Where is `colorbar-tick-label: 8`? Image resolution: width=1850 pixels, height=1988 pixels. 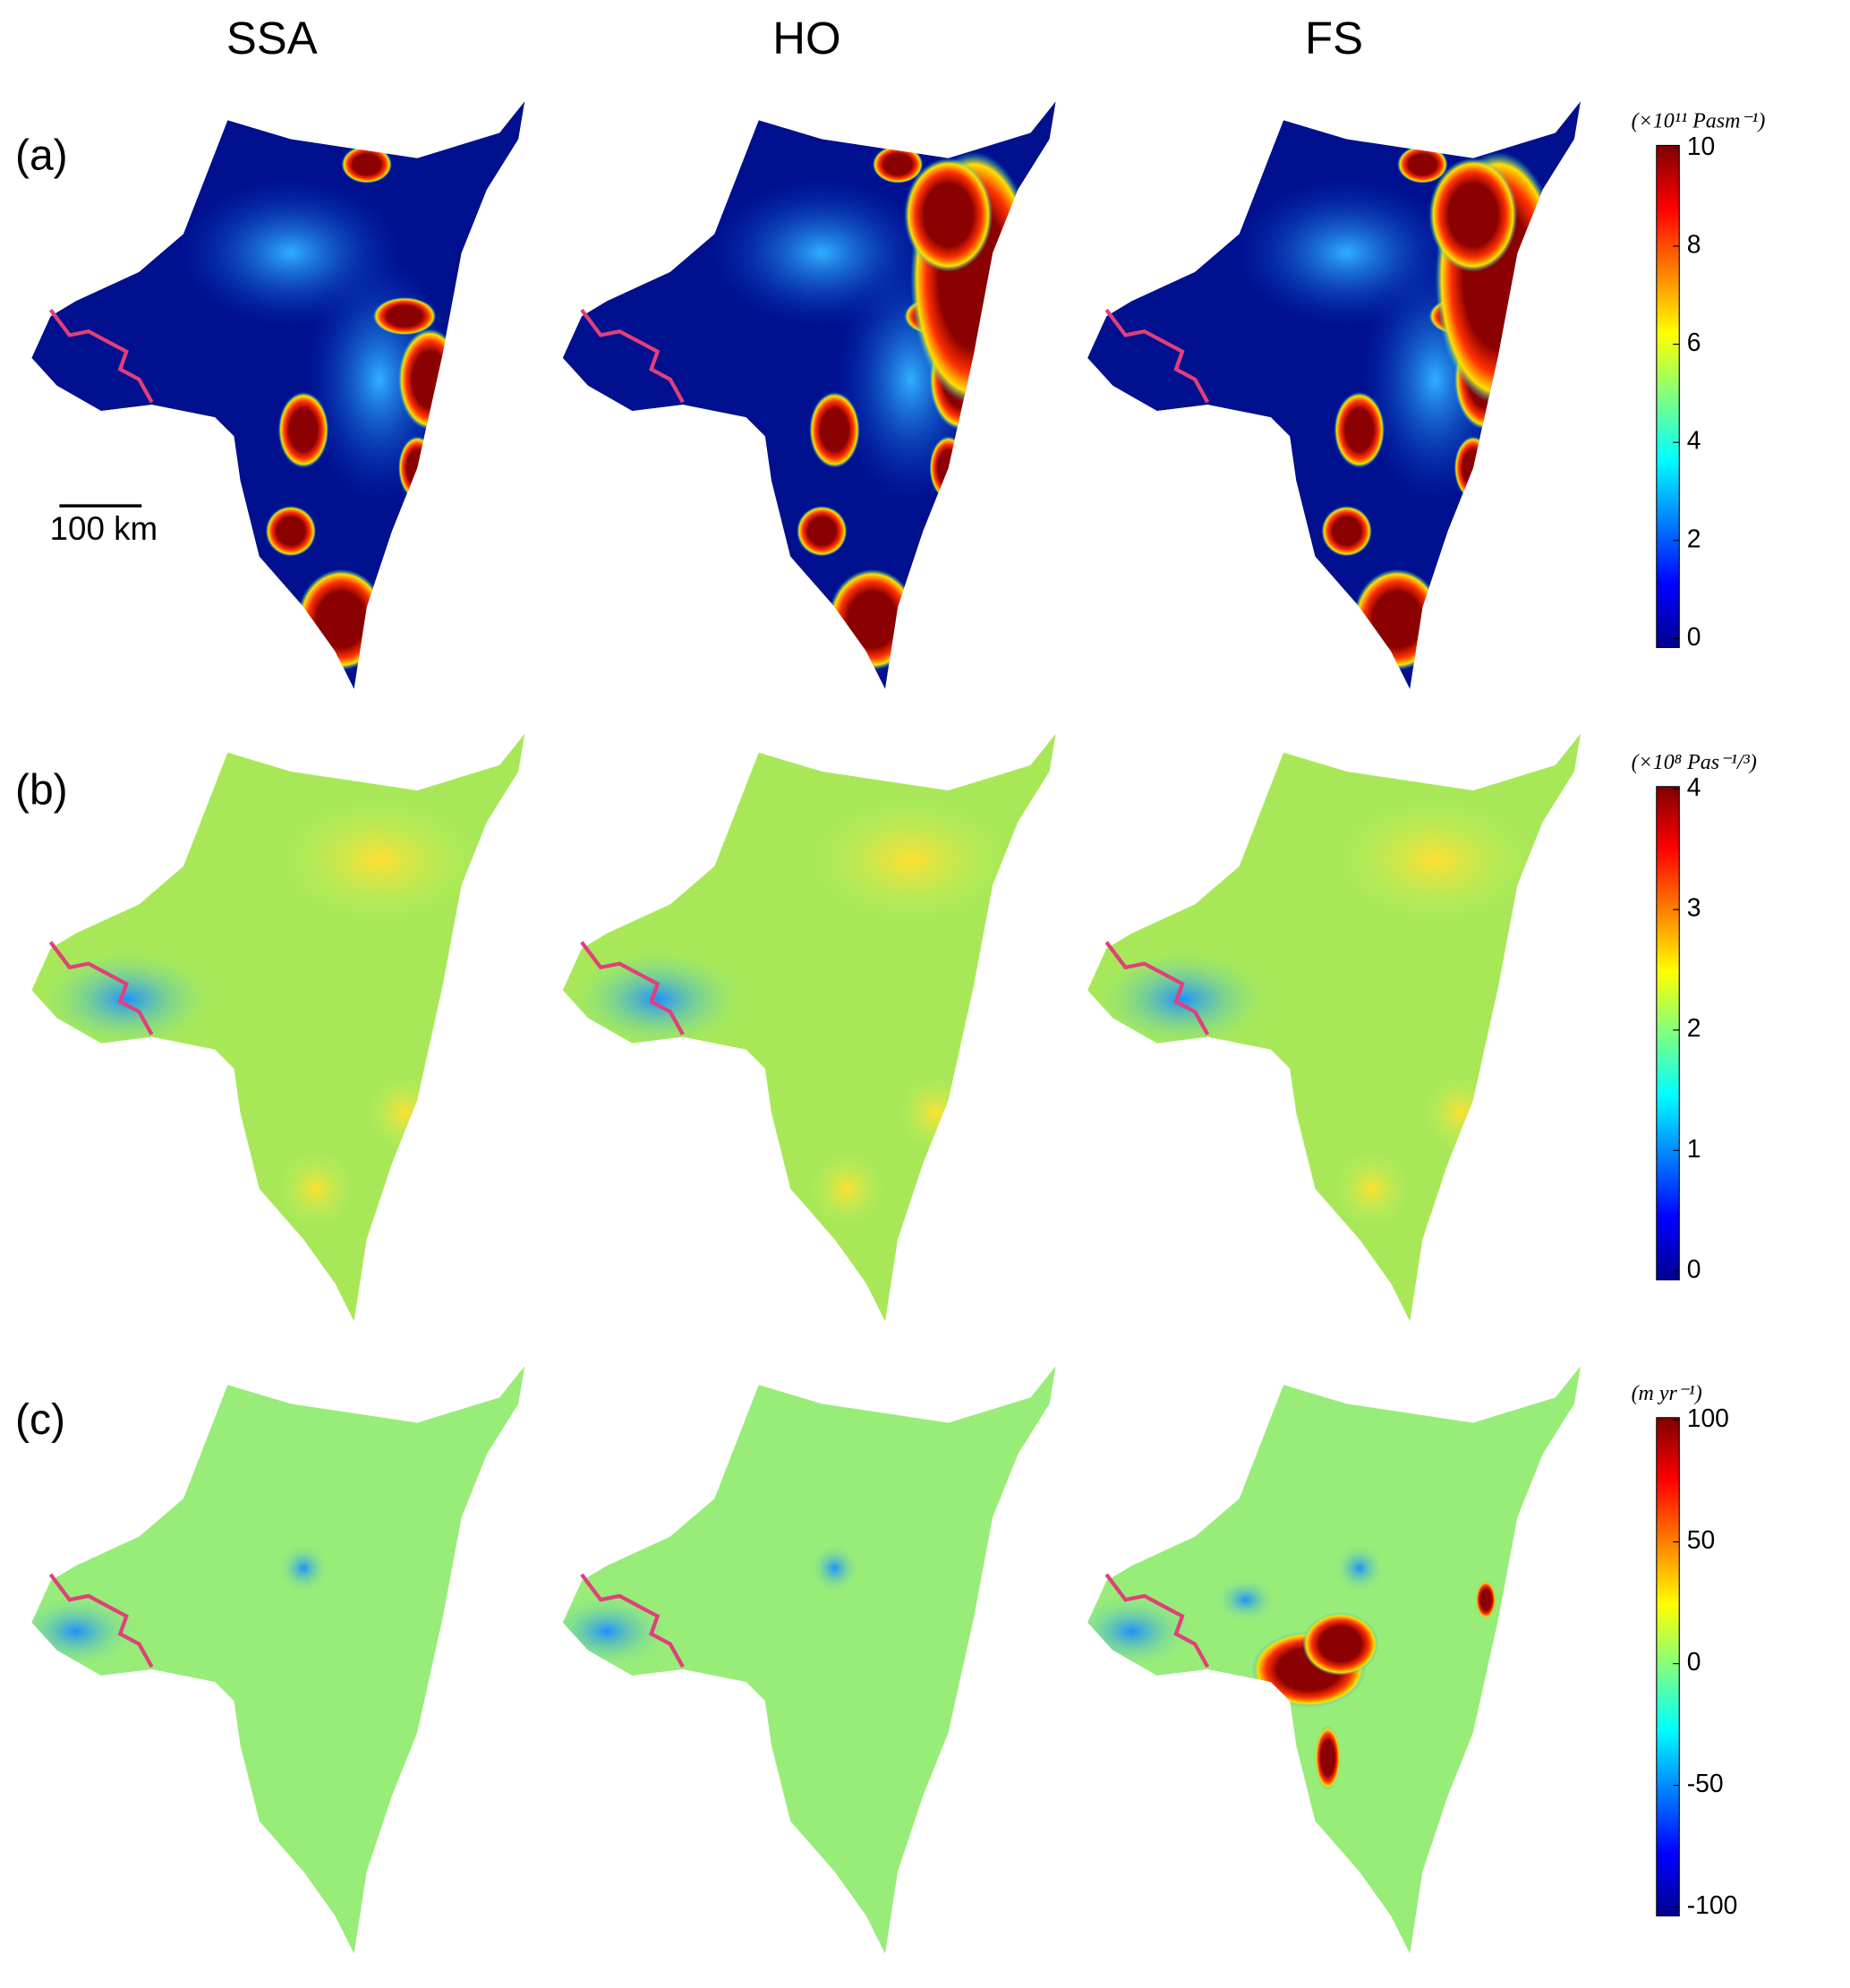 colorbar-tick-label: 8 is located at coordinates (1694, 243).